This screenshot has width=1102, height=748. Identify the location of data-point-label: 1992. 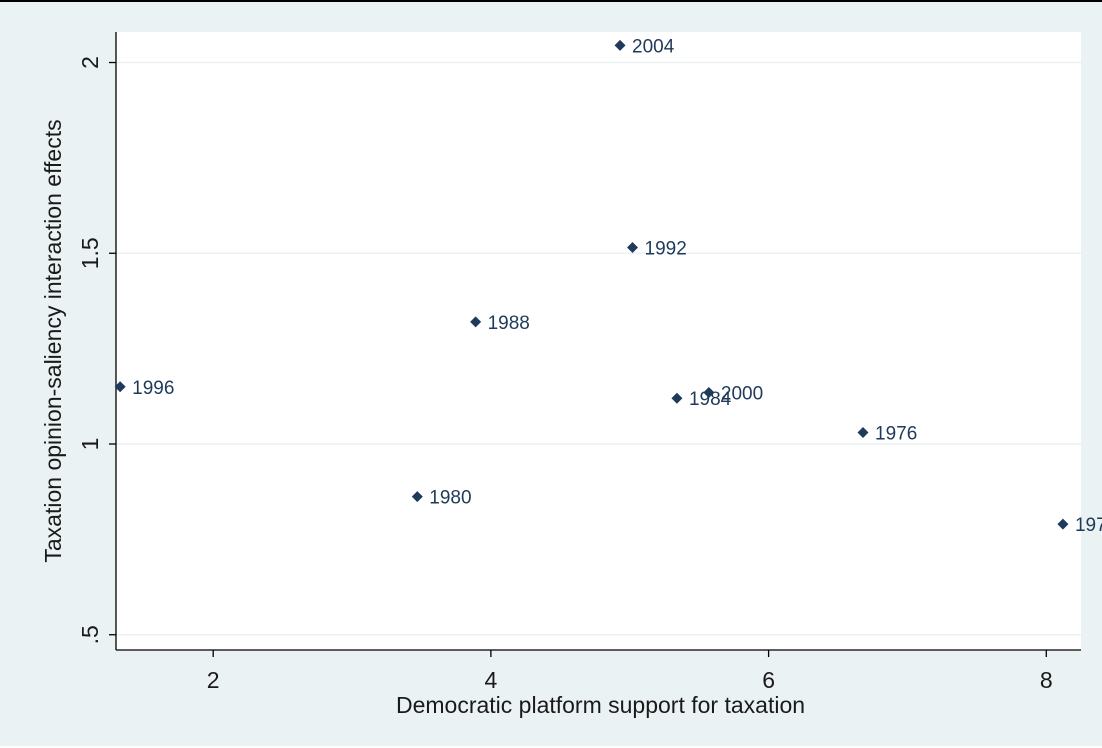
(666, 249).